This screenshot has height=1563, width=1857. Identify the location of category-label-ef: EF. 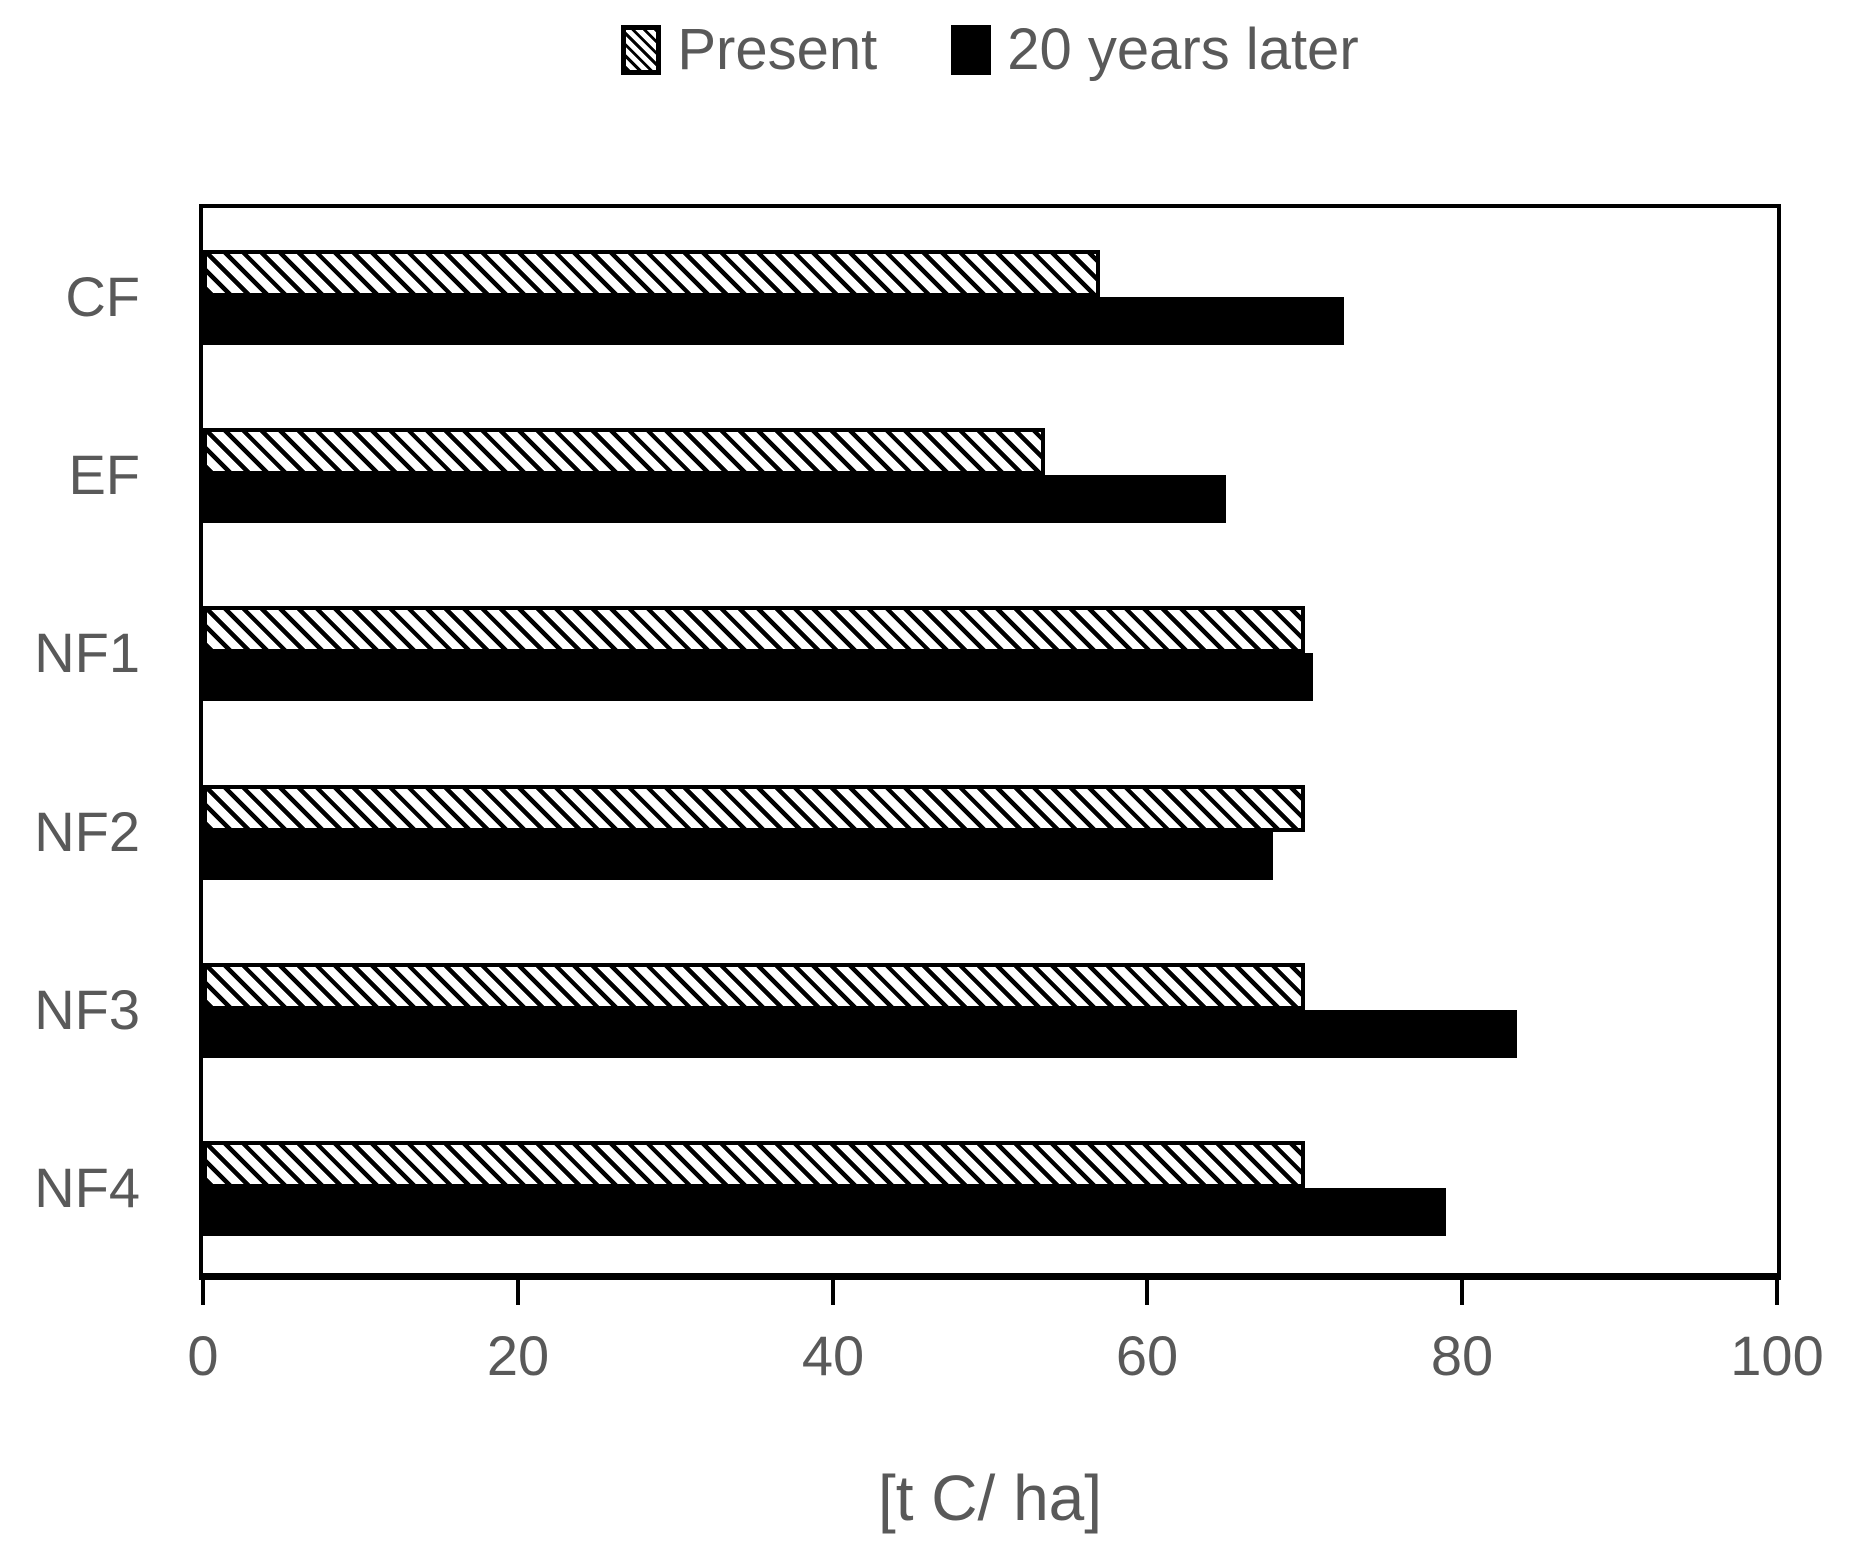
(104, 474).